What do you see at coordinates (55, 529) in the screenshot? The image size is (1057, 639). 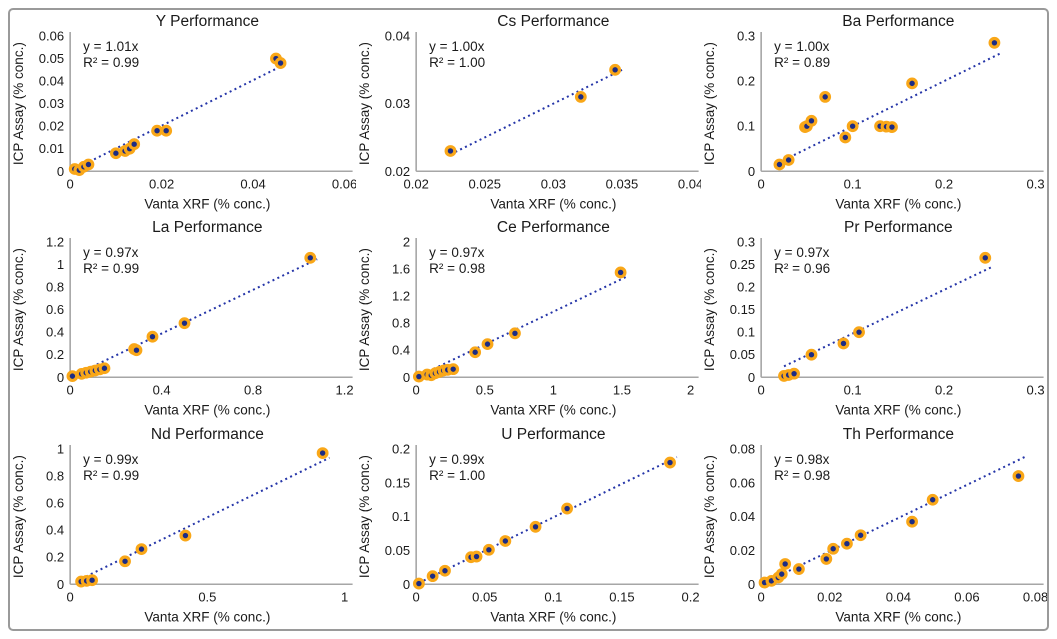 I see `y-tick-label: 0.4` at bounding box center [55, 529].